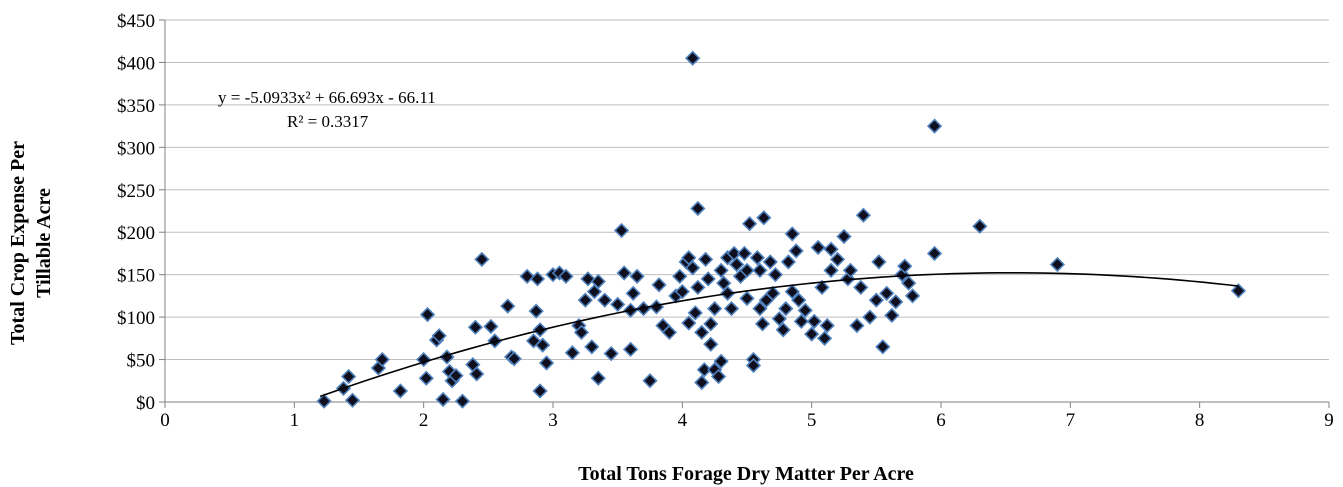 Image resolution: width=1343 pixels, height=487 pixels. Describe the element at coordinates (31, 243) in the screenshot. I see `y-axis-title: Total Crop Expense Per Tillable Acre` at that location.